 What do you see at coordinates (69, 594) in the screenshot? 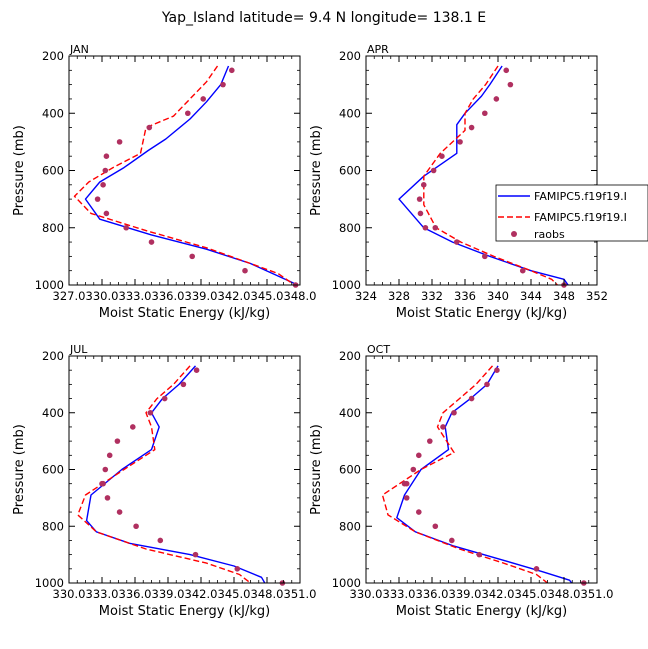
I see `jul-xtick-label-0: 330.0` at bounding box center [69, 594].